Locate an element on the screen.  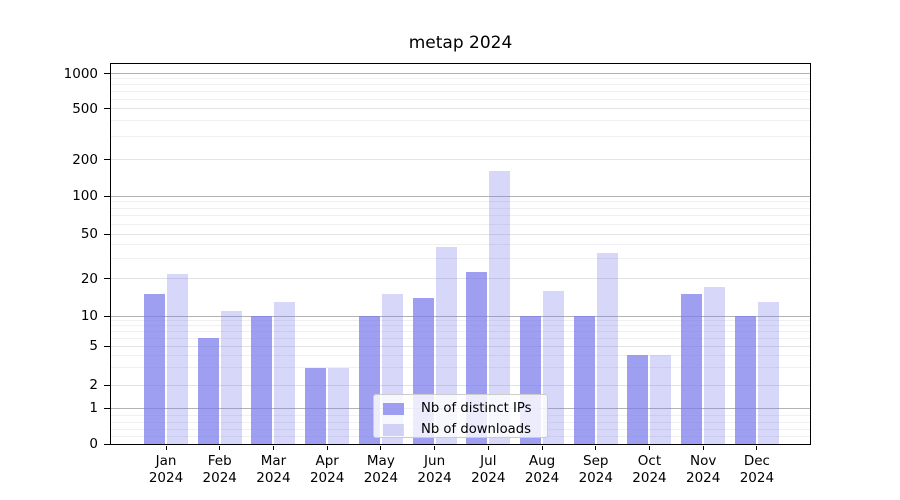
bar-distinct-ips-oct is located at coordinates (638, 400).